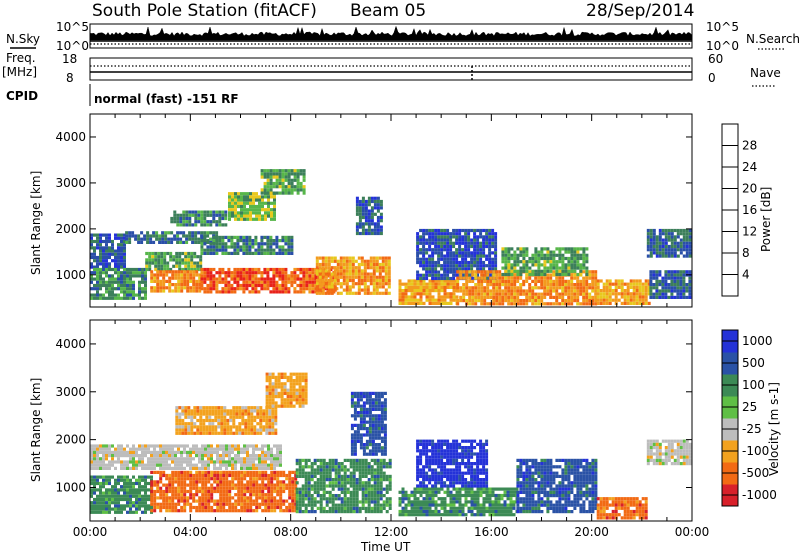  I want to click on power-ytick-label: 1000, so click(70, 275).